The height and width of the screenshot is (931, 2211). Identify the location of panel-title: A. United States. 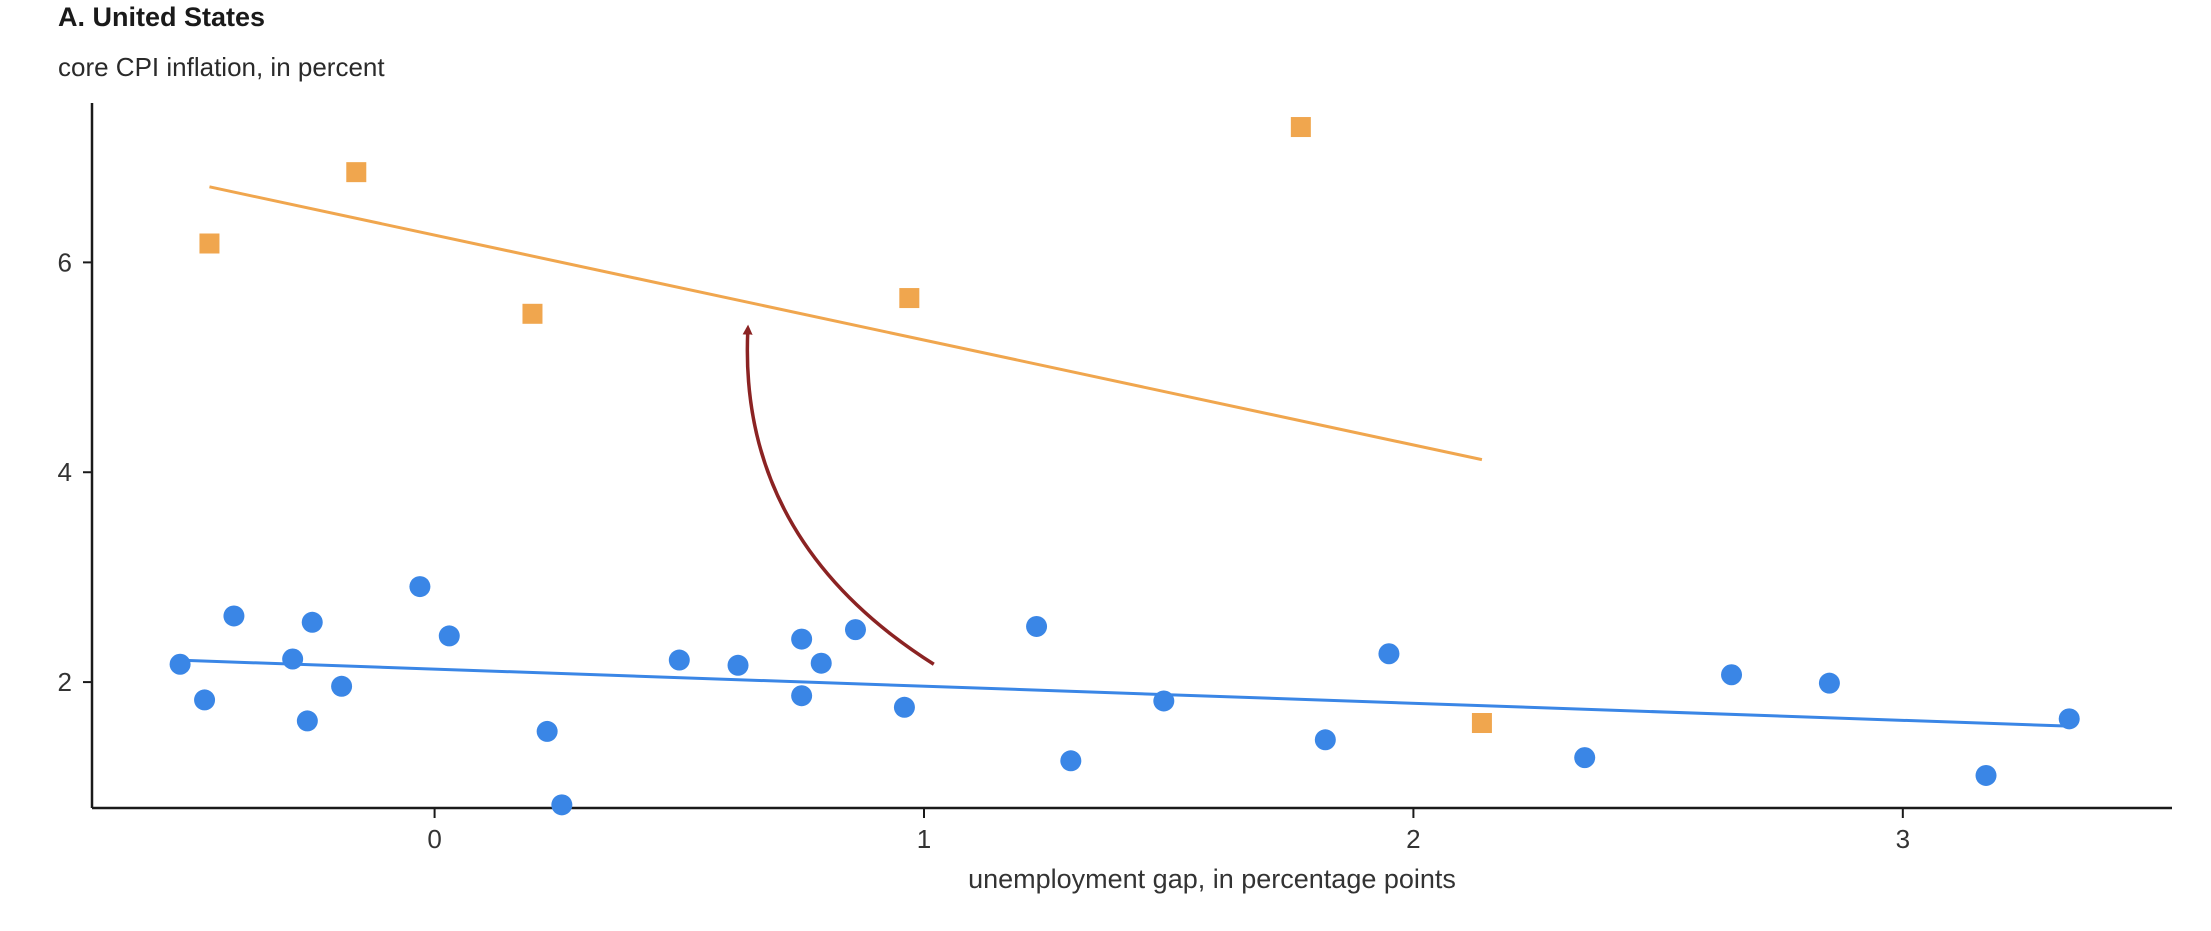
(162, 17).